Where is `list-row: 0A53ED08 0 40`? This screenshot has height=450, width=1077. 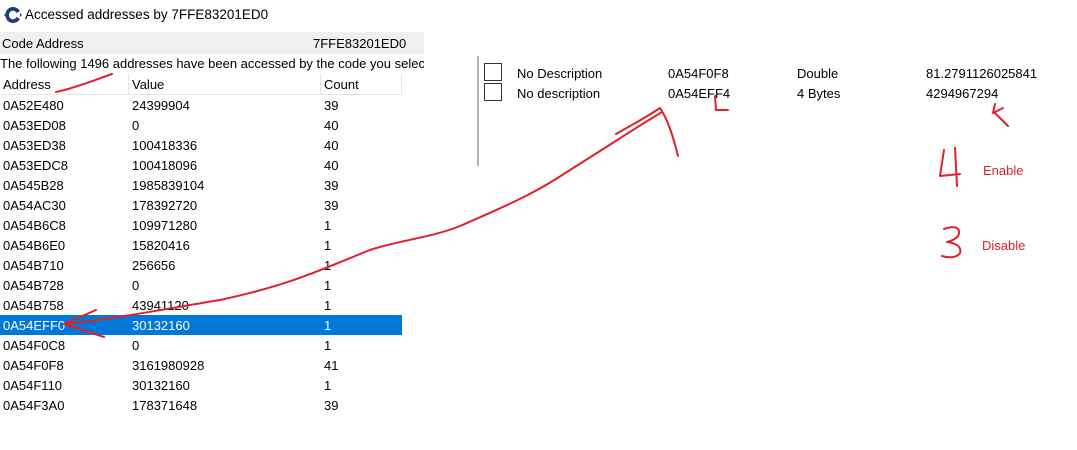 list-row: 0A53ED08 0 40 is located at coordinates (201, 125).